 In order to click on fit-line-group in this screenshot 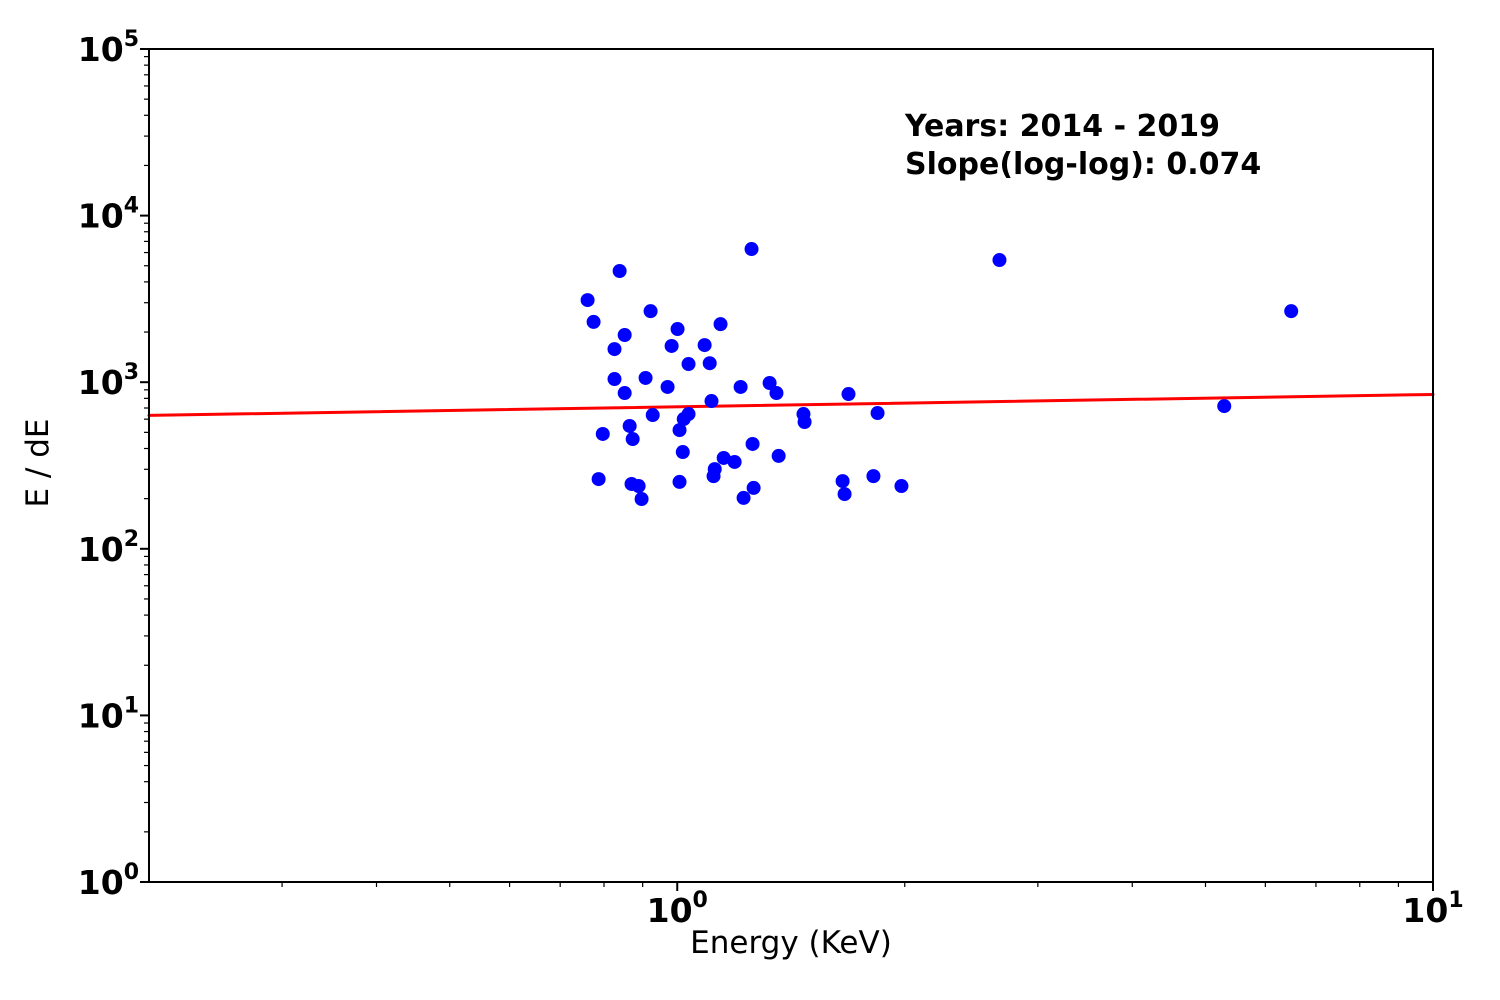, I will do `click(791, 404)`.